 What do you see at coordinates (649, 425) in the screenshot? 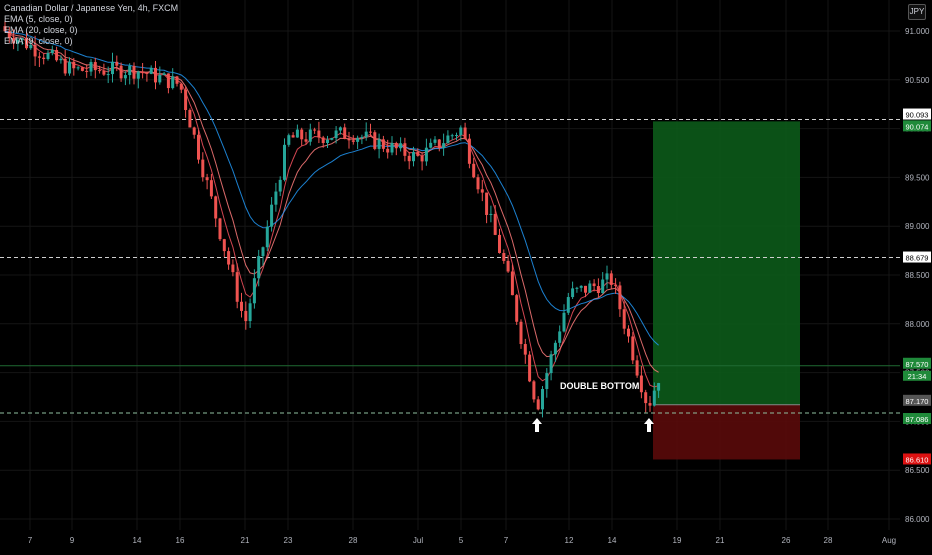
I see `arrow-up-icon` at bounding box center [649, 425].